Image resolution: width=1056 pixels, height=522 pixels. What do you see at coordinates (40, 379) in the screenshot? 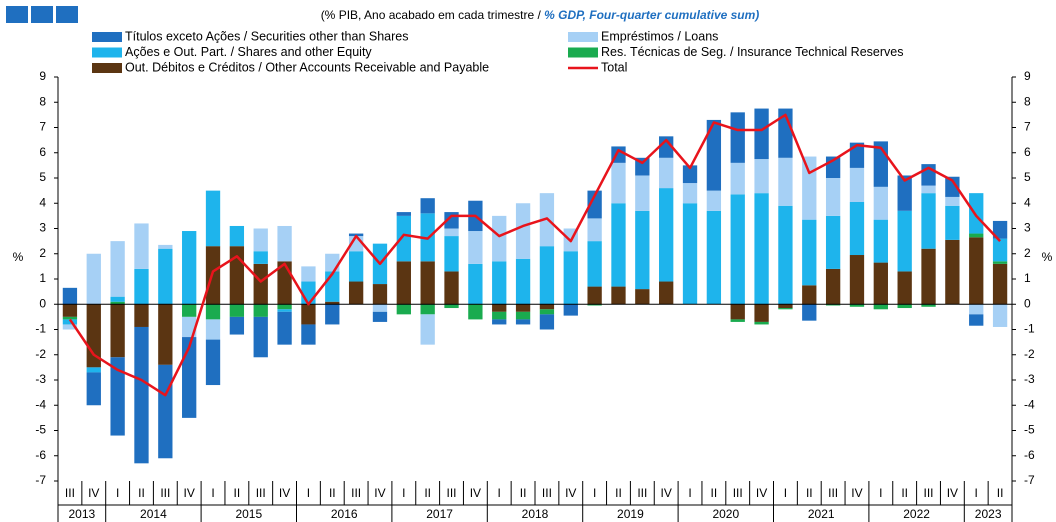
I see `y-tick-label: -3` at bounding box center [40, 379].